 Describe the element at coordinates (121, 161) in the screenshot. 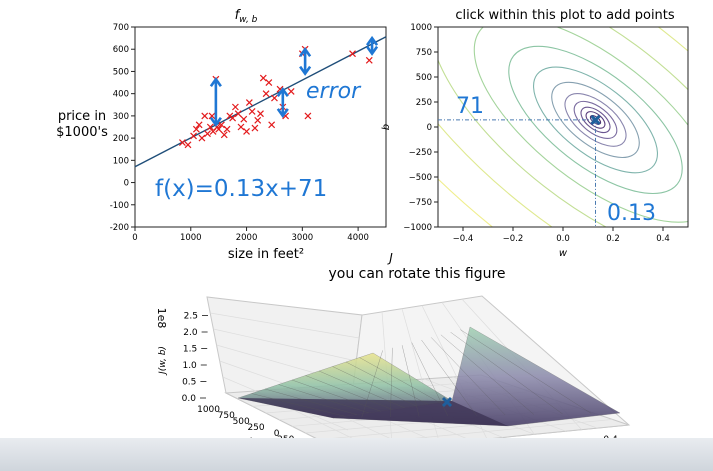

I see `y-tick-label: 100` at that location.